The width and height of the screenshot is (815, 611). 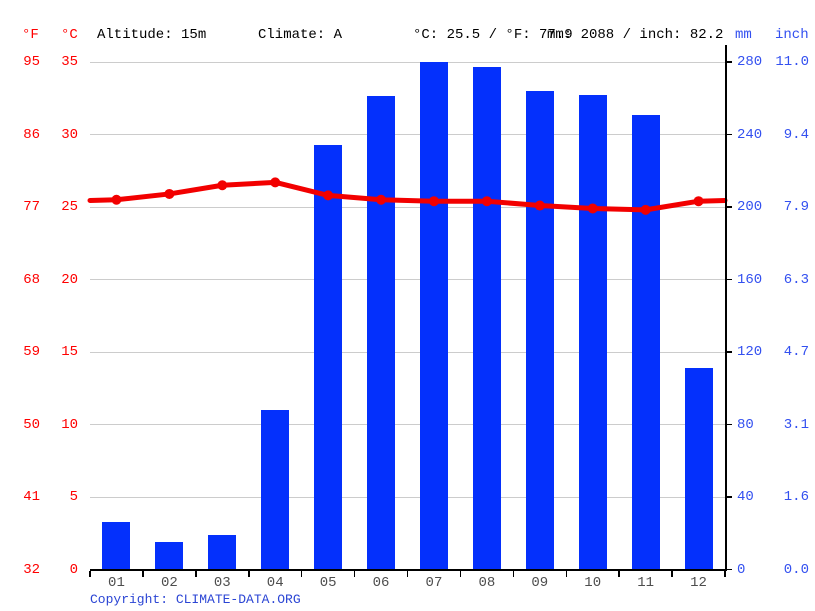 I want to click on mm-tick-label: 240, so click(x=750, y=134).